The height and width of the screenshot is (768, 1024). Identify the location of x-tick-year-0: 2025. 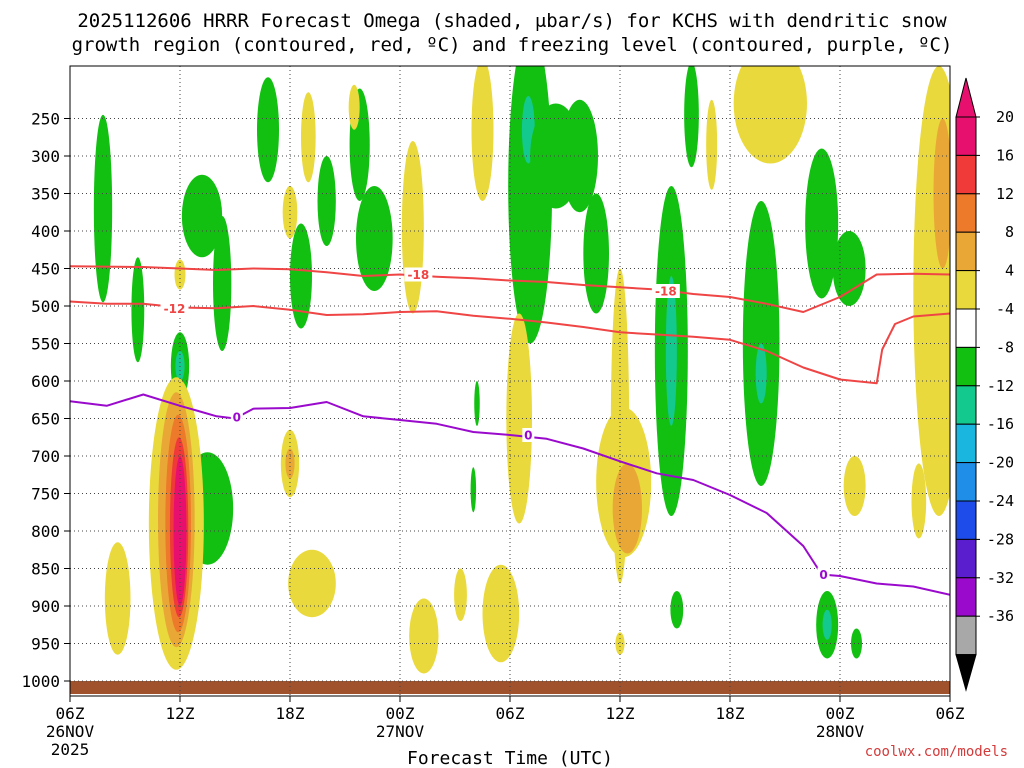
(70, 749).